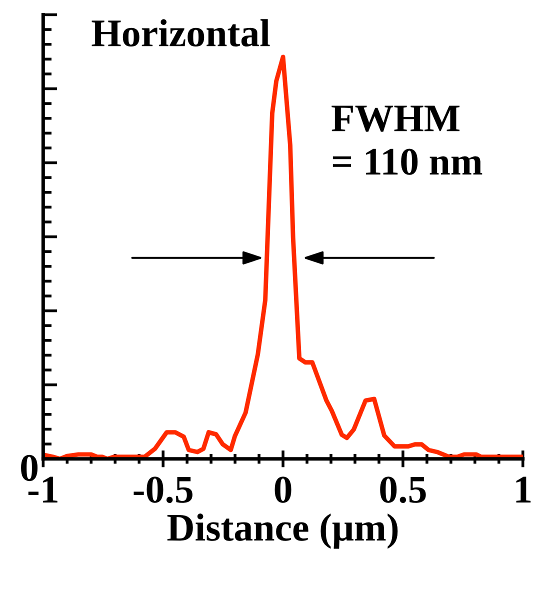 Image resolution: width=533 pixels, height=589 pixels. What do you see at coordinates (403, 490) in the screenshot?
I see `x-tick-label: 0.5` at bounding box center [403, 490].